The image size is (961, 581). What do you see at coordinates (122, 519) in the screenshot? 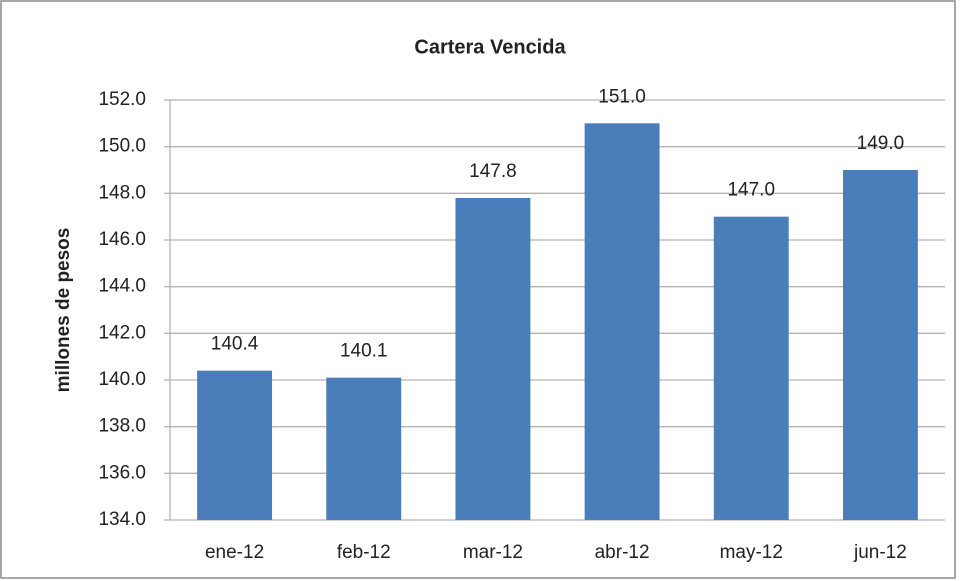
I see `y-tick-label: 134.0` at bounding box center [122, 519].